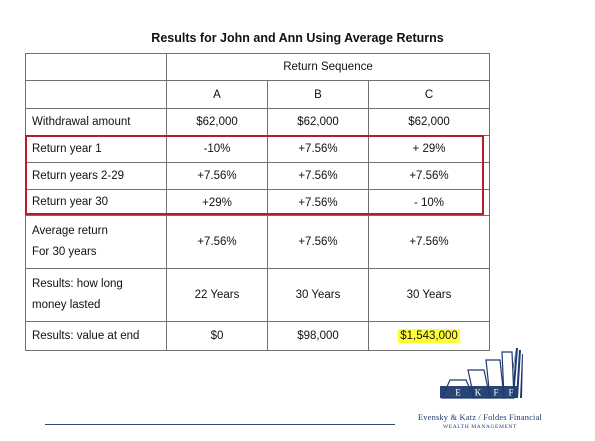  Describe the element at coordinates (429, 94) in the screenshot. I see `column-header-c: C` at that location.